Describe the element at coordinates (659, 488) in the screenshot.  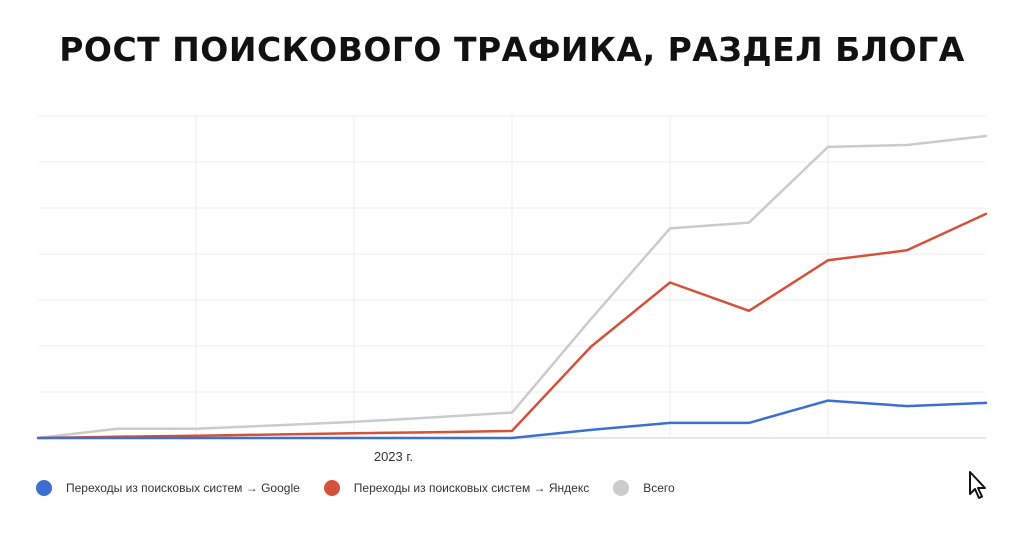
I see `legend-label-total: Всего` at that location.